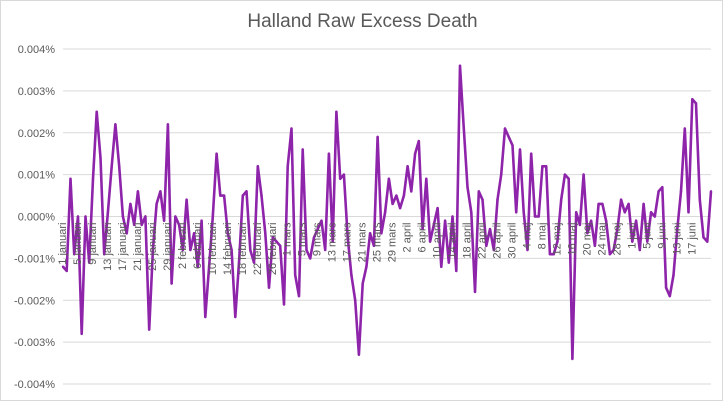  I want to click on x-tick-label: 1 januari, so click(63, 244).